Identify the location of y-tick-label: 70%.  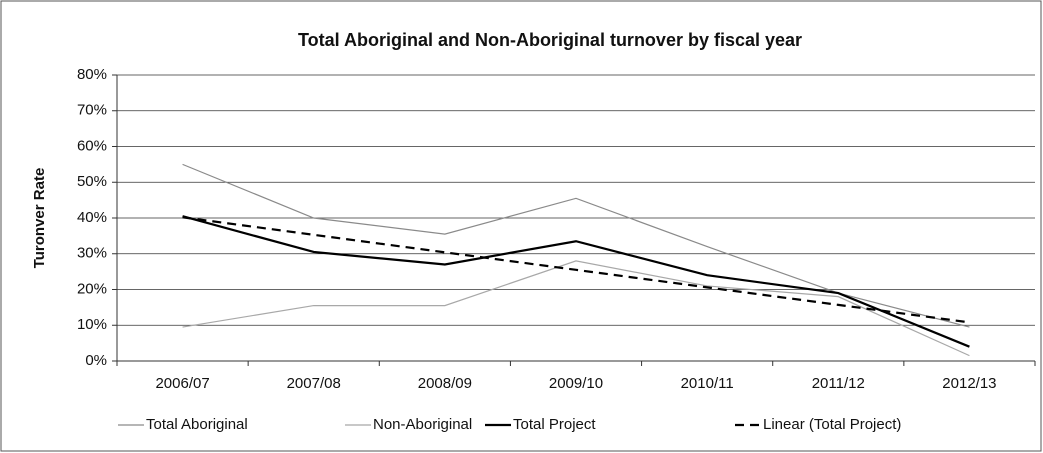
(92, 110).